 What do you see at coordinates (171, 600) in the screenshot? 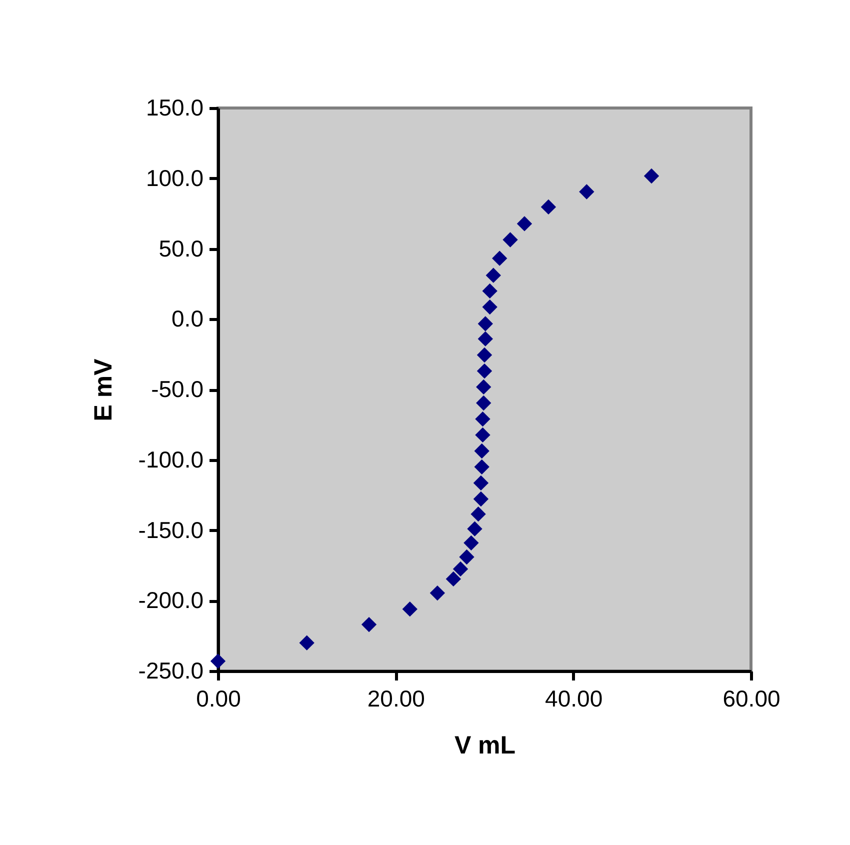
I see `y-tick-label: -200.0` at bounding box center [171, 600].